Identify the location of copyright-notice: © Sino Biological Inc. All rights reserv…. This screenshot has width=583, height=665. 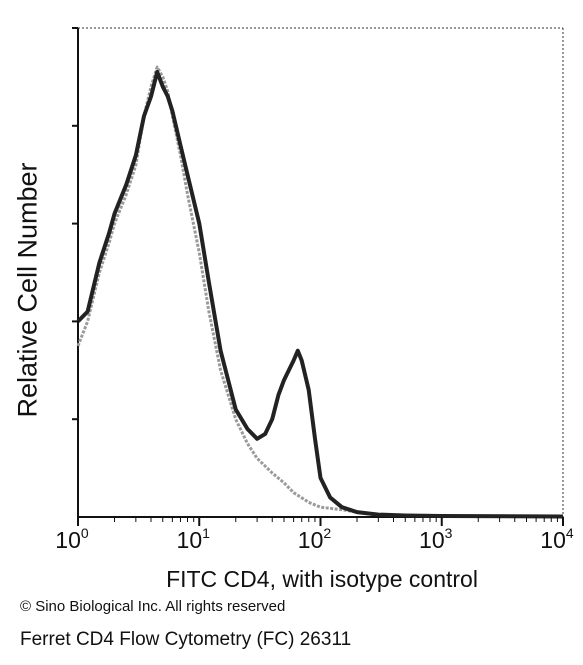
(153, 606).